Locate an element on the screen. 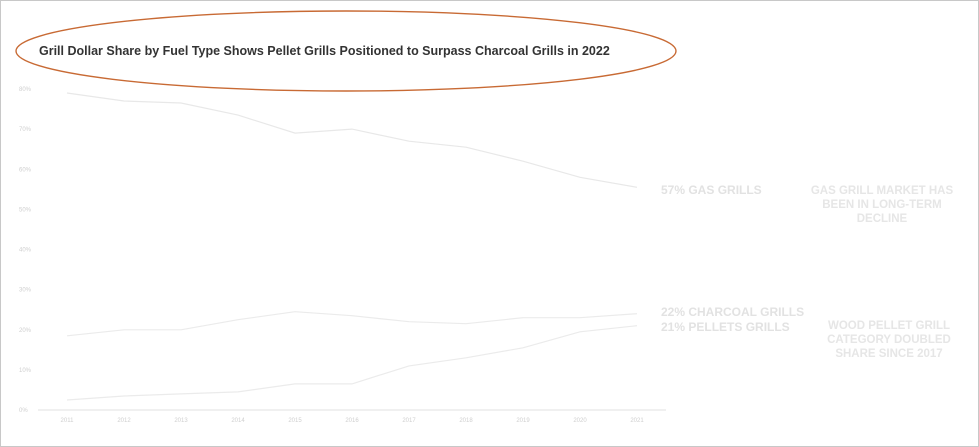 The width and height of the screenshot is (979, 447). x-tick-label: 2014 is located at coordinates (238, 421).